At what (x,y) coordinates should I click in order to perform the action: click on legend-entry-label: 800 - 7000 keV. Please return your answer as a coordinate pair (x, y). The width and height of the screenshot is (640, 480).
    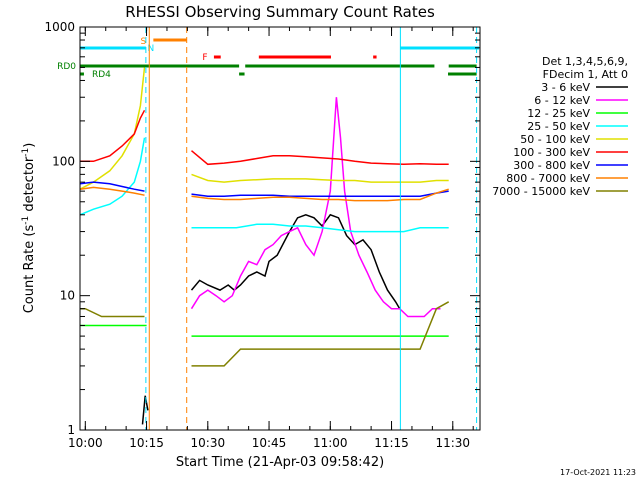
    Looking at the image, I should click on (548, 178).